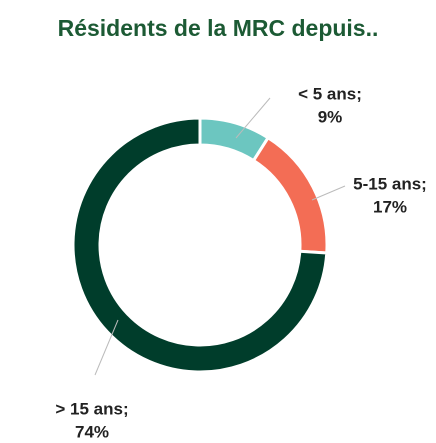 The image size is (436, 443). I want to click on data-label-name: 5-15 ans;, so click(390, 183).